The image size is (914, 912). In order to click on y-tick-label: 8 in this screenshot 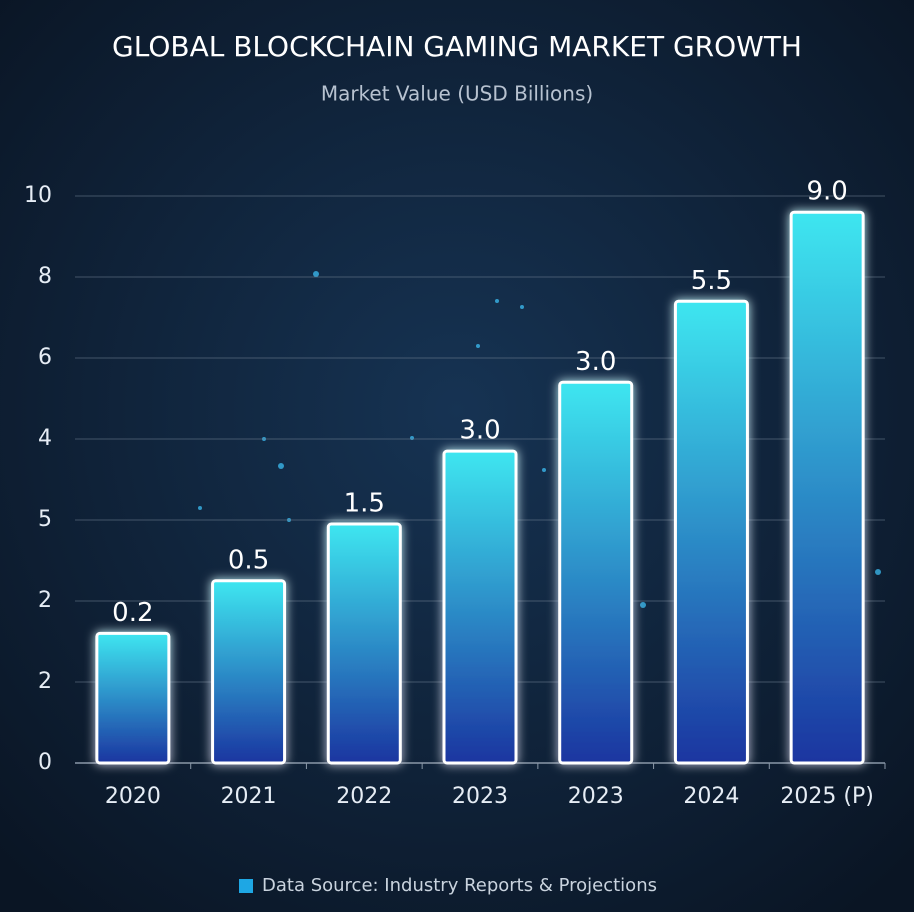, I will do `click(45, 276)`.